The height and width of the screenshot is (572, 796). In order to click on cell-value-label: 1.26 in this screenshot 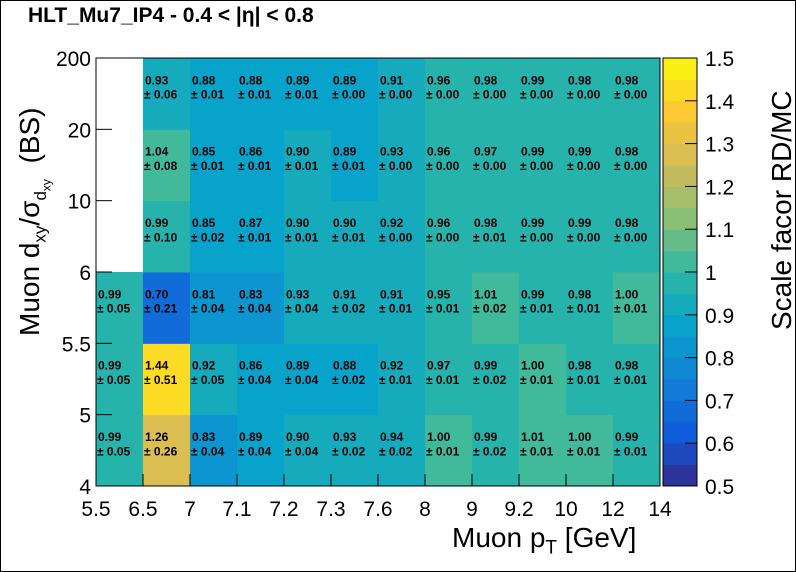, I will do `click(157, 437)`.